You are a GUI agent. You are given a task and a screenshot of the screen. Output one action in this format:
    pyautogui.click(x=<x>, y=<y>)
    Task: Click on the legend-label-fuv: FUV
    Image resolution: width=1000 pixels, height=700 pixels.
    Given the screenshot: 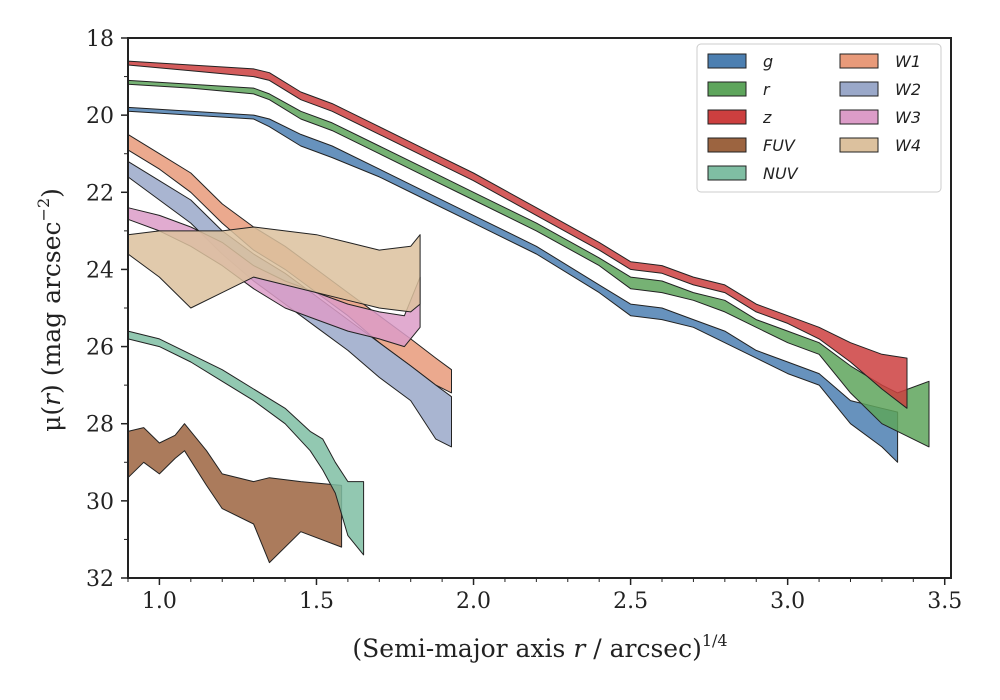 What is the action you would take?
    pyautogui.click(x=779, y=145)
    